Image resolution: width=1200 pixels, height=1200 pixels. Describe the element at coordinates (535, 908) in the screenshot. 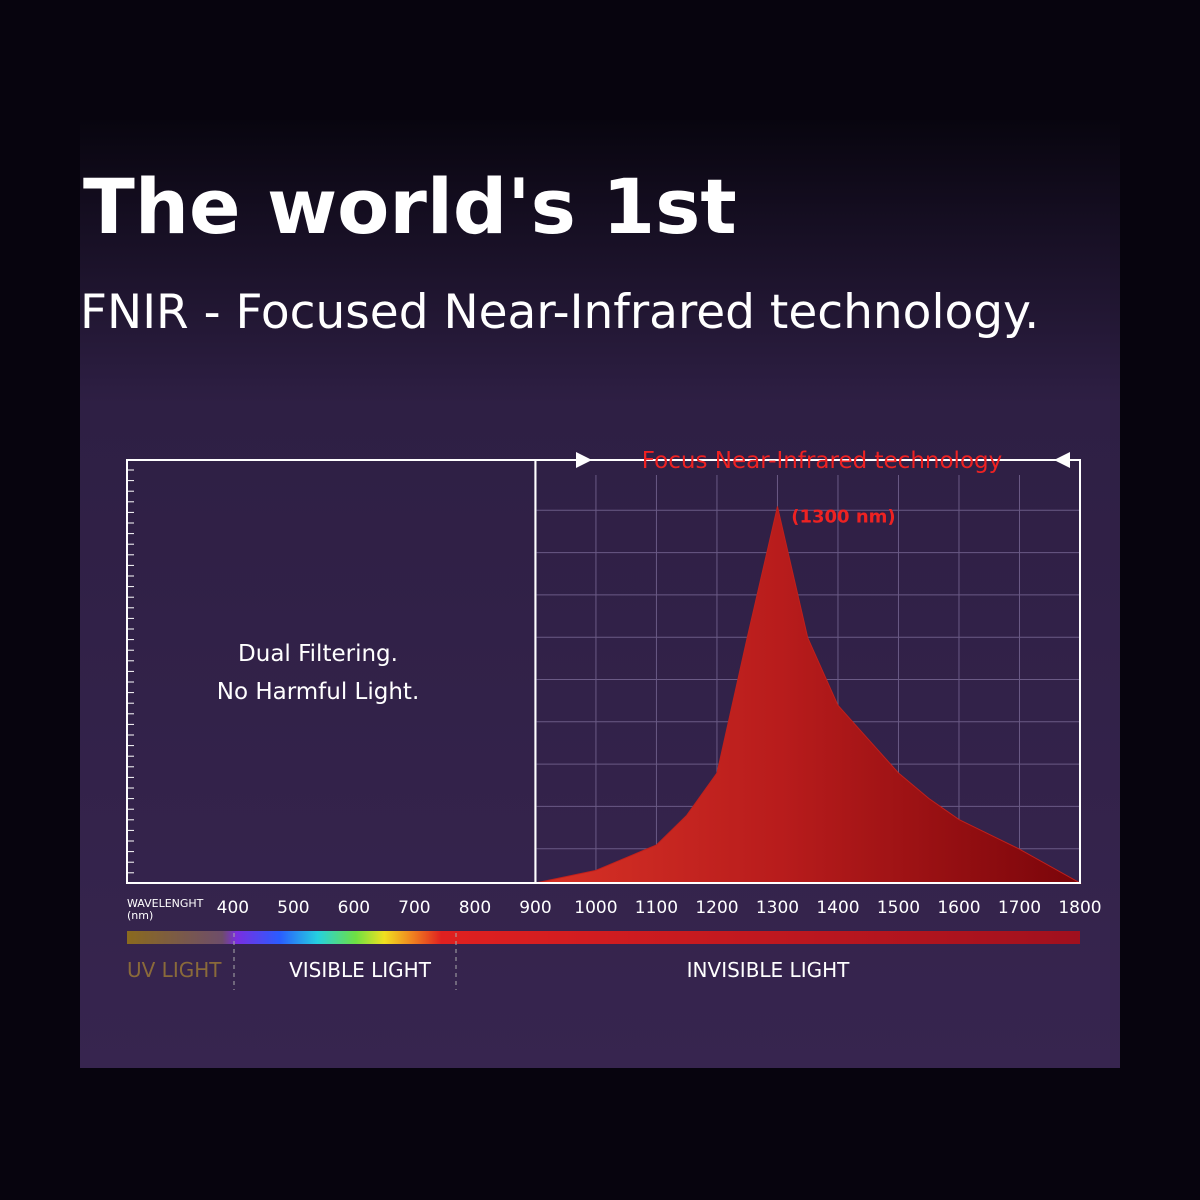

I see `x-tick-label: 900` at that location.